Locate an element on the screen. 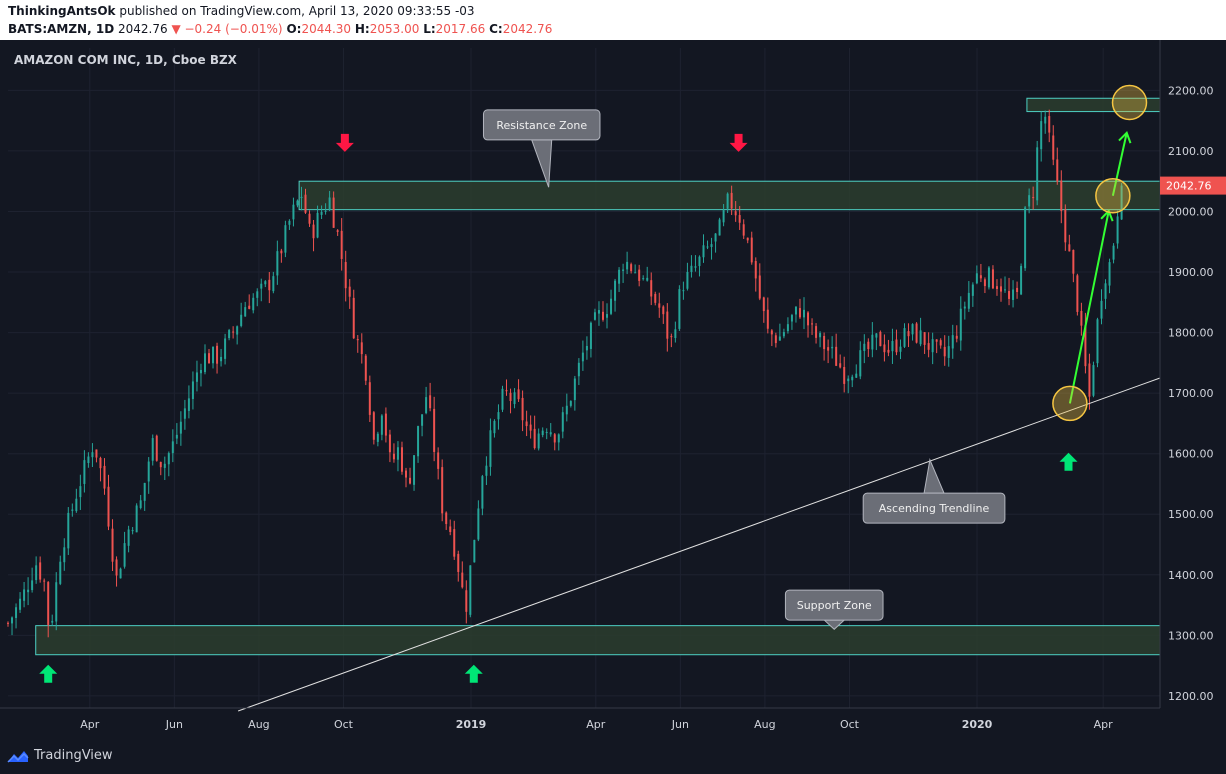 The height and width of the screenshot is (774, 1226). callout-label: Resistance Zone is located at coordinates (541, 125).